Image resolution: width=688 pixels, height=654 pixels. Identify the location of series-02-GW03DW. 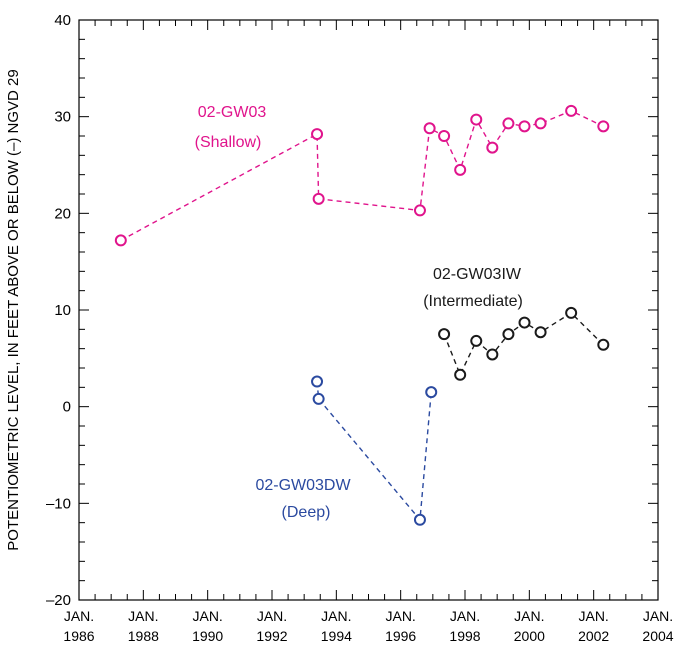
(374, 450).